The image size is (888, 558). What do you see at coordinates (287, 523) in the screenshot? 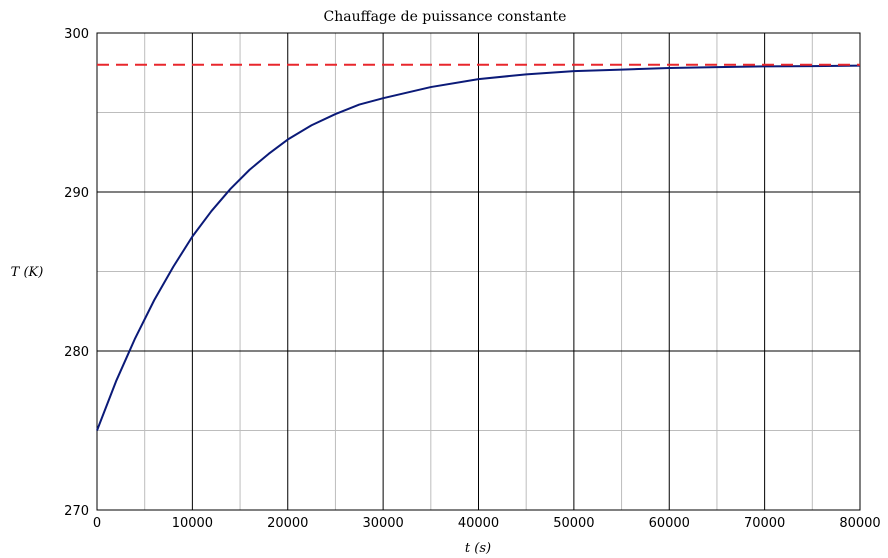
I see `x-tick-label: 20000` at bounding box center [287, 523].